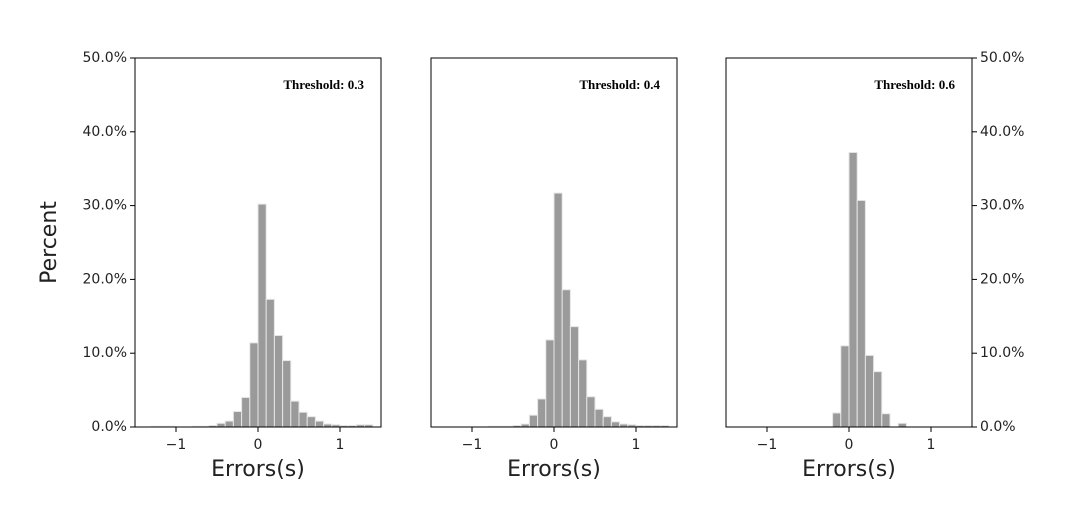 This screenshot has width=1080, height=511. What do you see at coordinates (914, 84) in the screenshot?
I see `annotation: Threshold: 0.6` at bounding box center [914, 84].